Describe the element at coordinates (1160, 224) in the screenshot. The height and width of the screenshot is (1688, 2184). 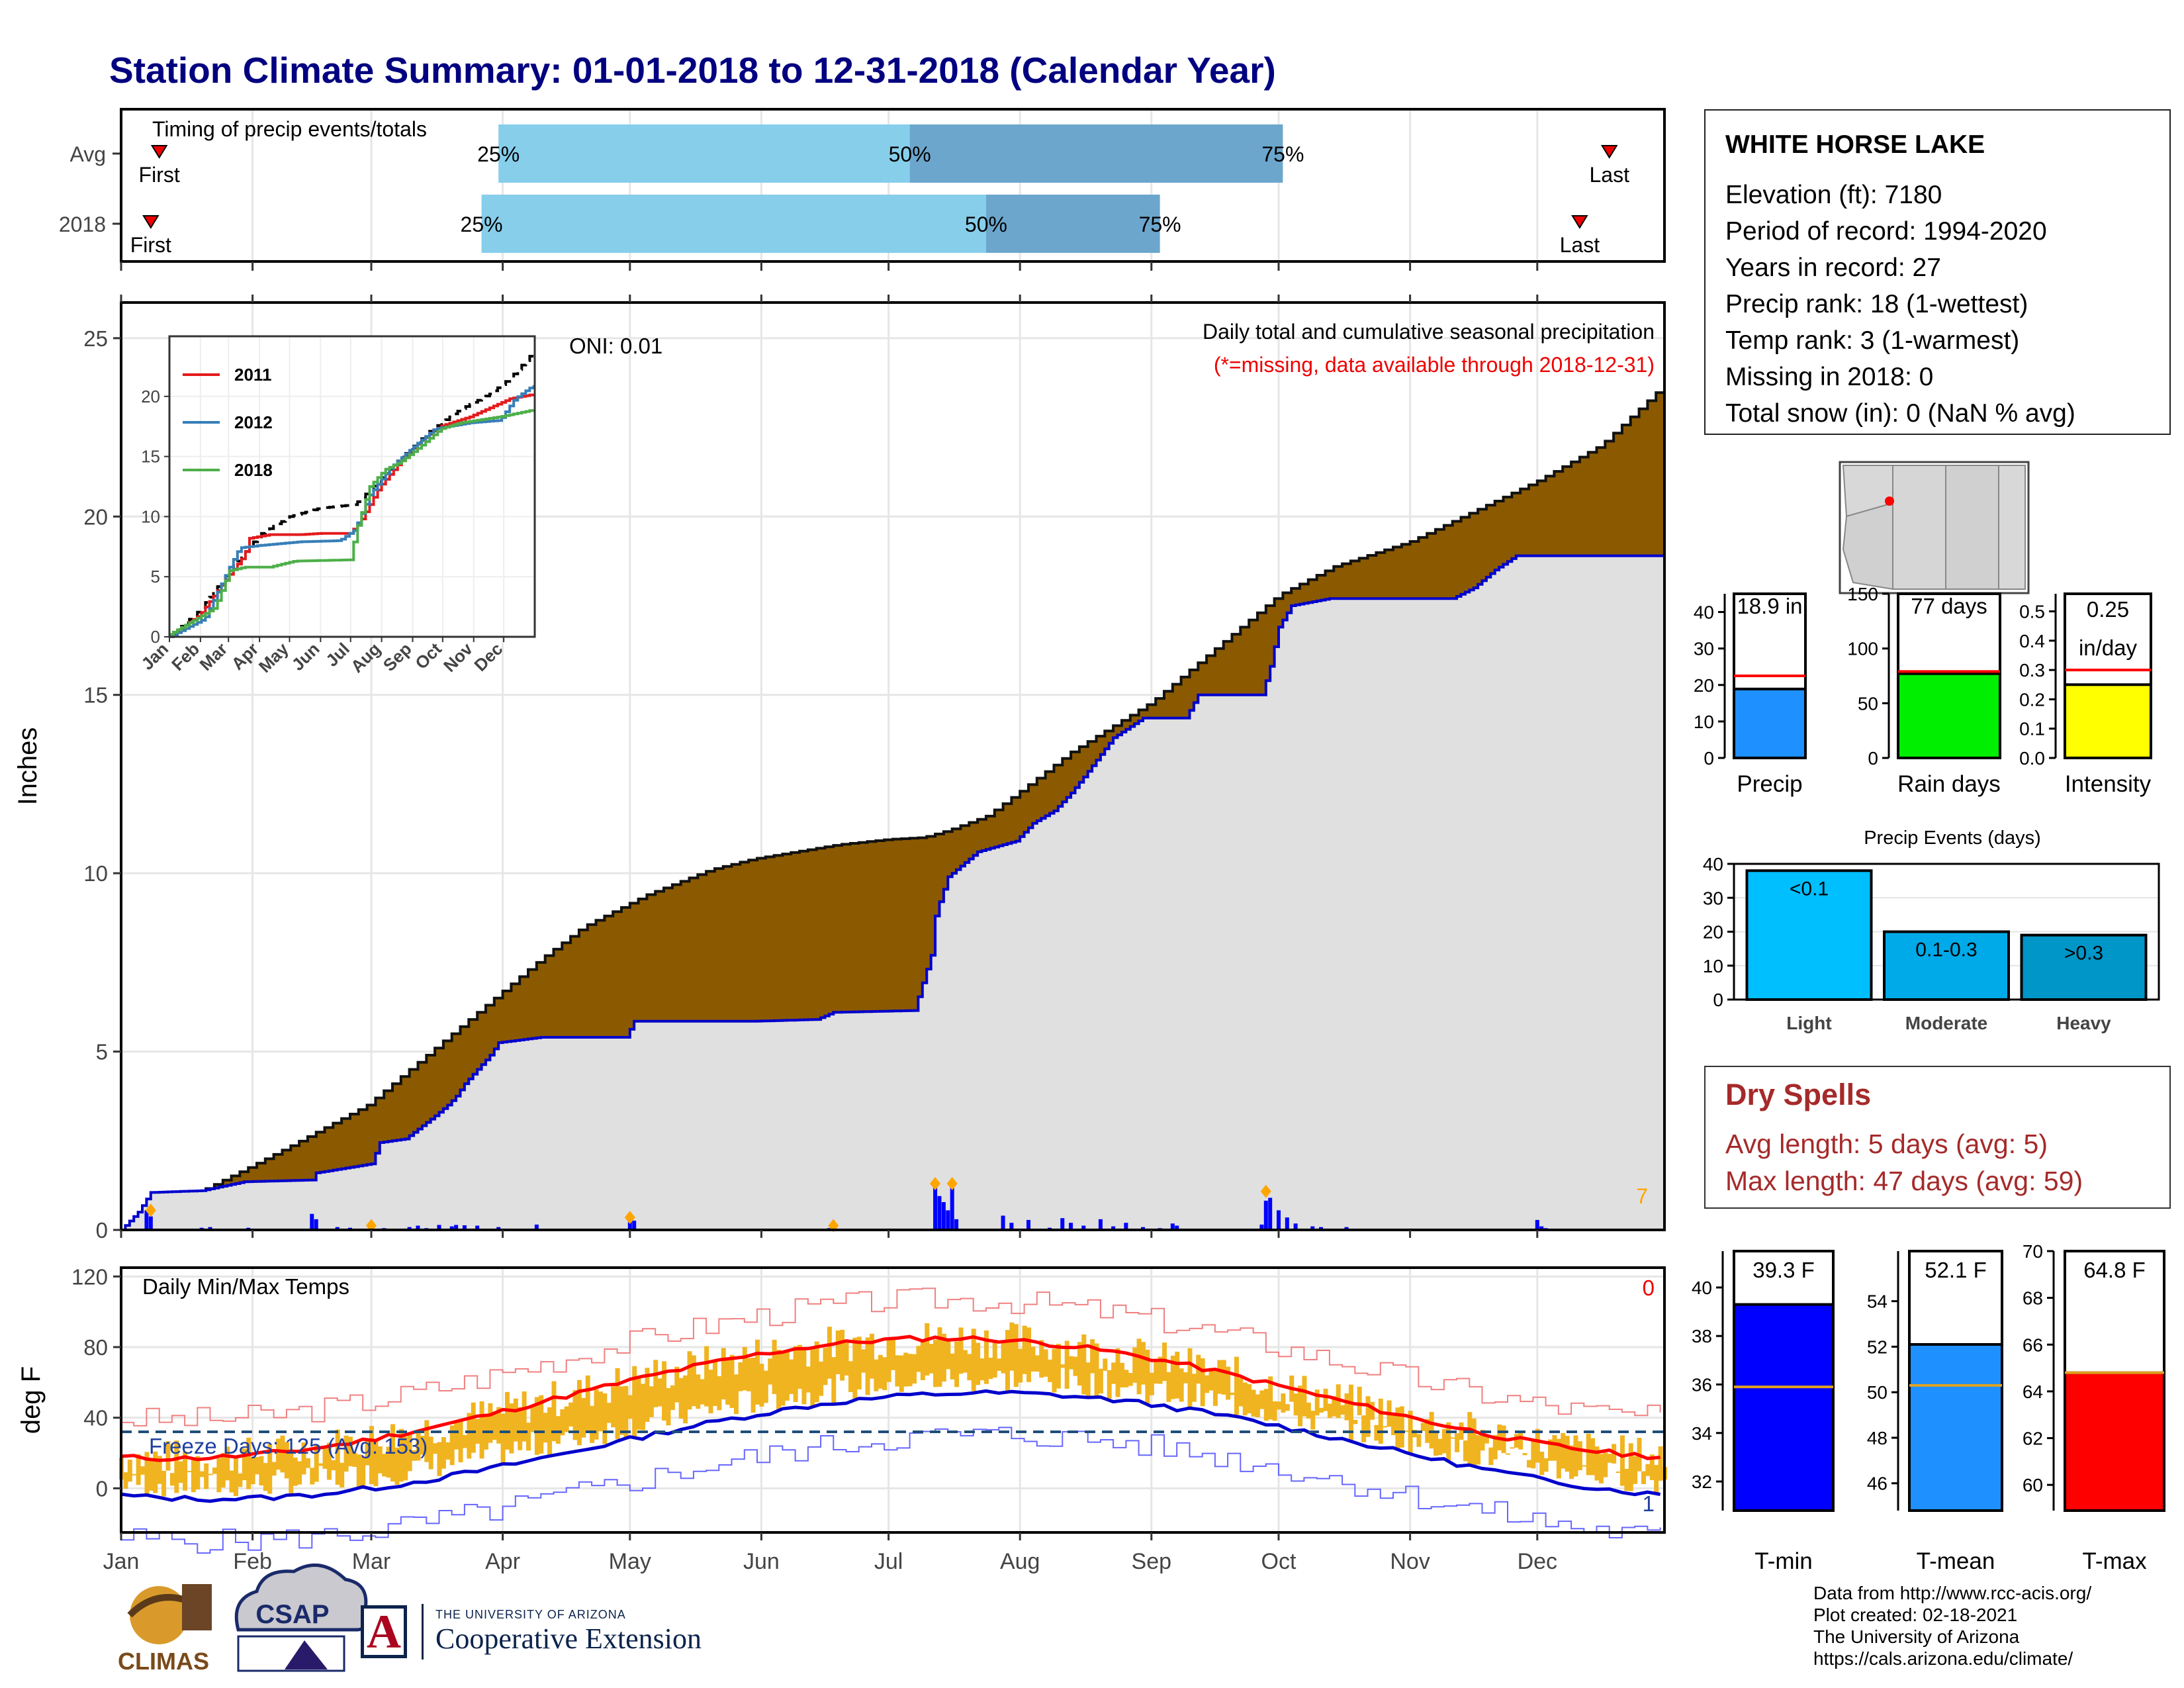
I see `pct-75-label: 75%` at that location.